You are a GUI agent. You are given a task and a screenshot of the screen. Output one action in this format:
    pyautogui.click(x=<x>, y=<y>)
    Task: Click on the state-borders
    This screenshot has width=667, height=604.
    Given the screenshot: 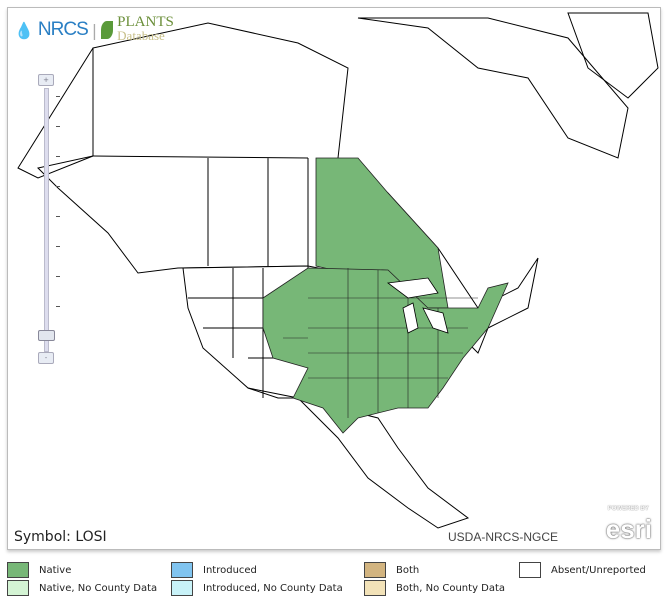 What is the action you would take?
    pyautogui.click(x=380, y=343)
    